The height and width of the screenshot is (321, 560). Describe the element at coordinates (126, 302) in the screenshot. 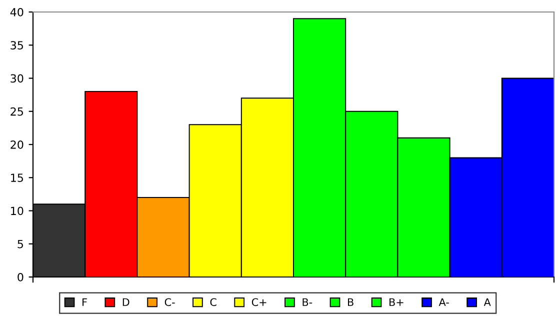

I see `legend-label: D` at that location.